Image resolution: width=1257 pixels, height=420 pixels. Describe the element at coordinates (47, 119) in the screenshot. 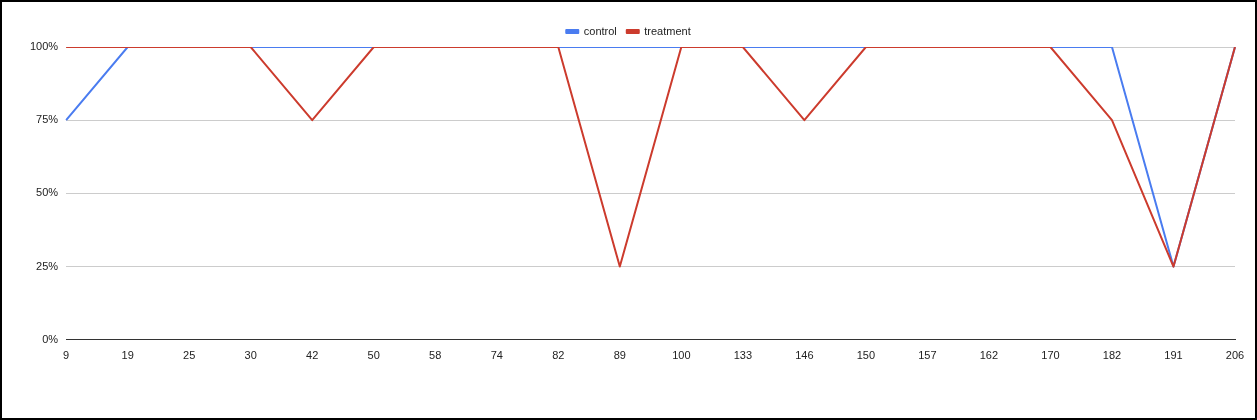

I see `y-tick-label: 75%` at that location.